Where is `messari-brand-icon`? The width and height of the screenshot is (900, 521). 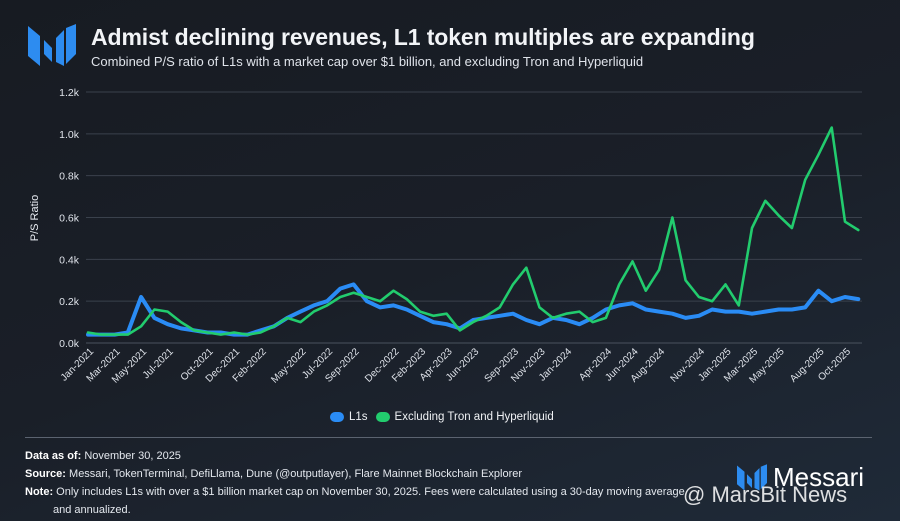 messari-brand-icon is located at coordinates (752, 476).